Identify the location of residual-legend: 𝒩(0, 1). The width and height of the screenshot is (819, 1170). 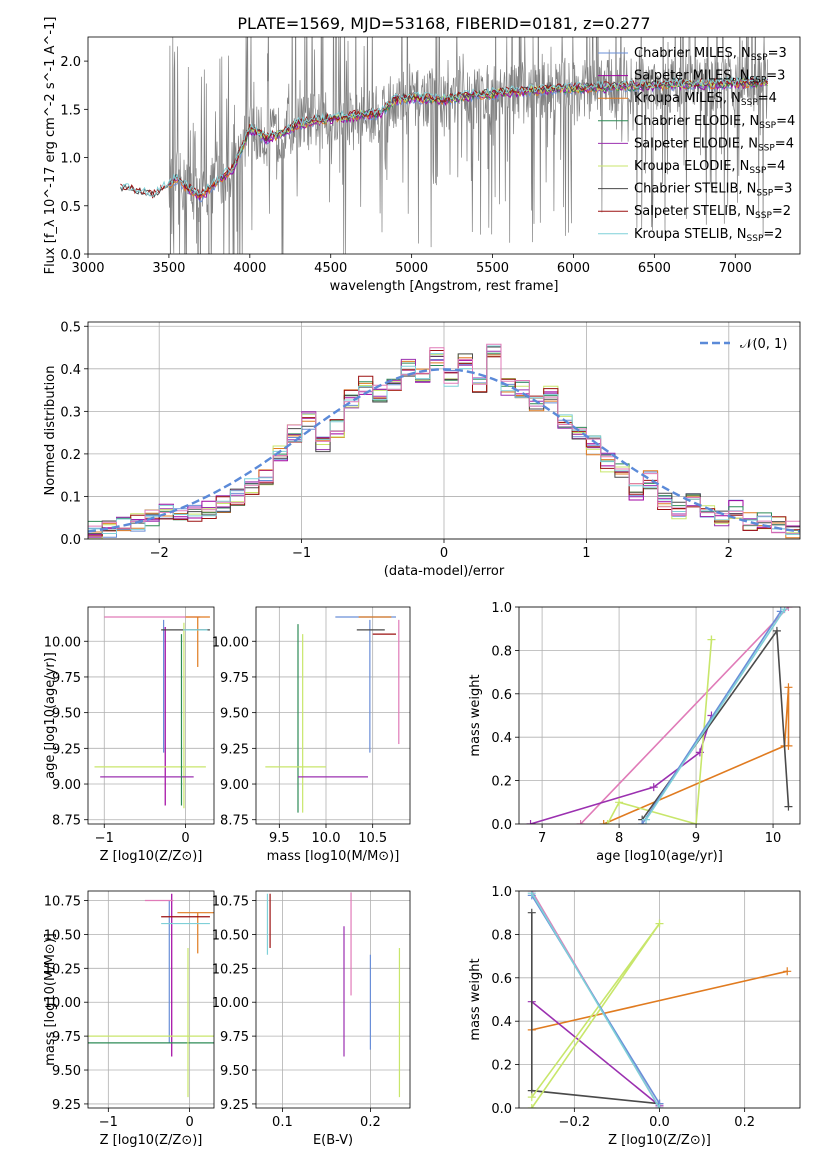
(743, 344).